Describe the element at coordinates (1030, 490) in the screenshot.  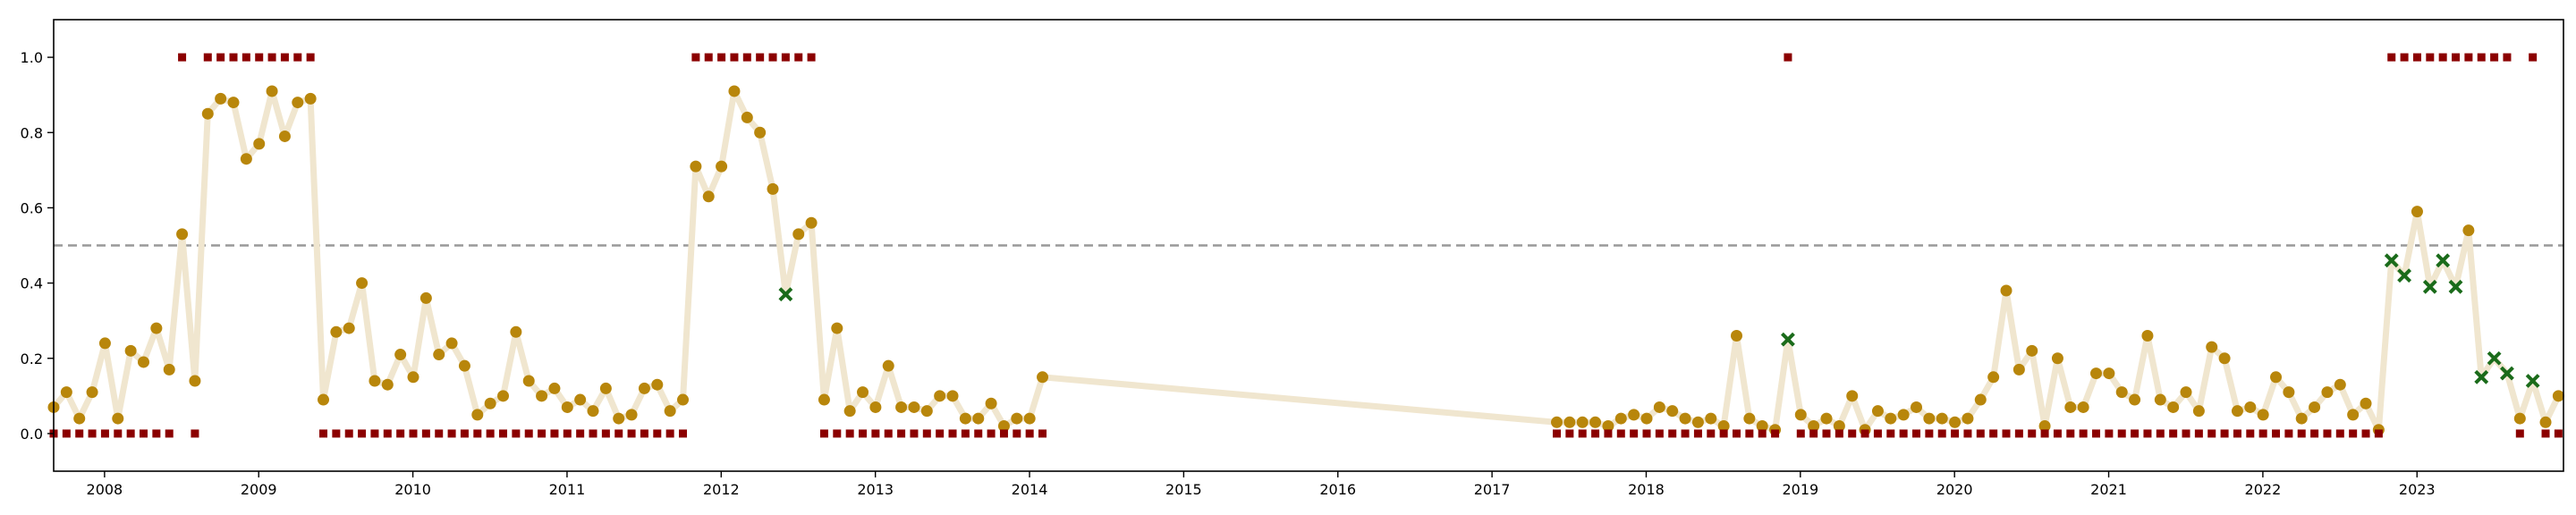
I see `x-tick-label: 2014` at that location.